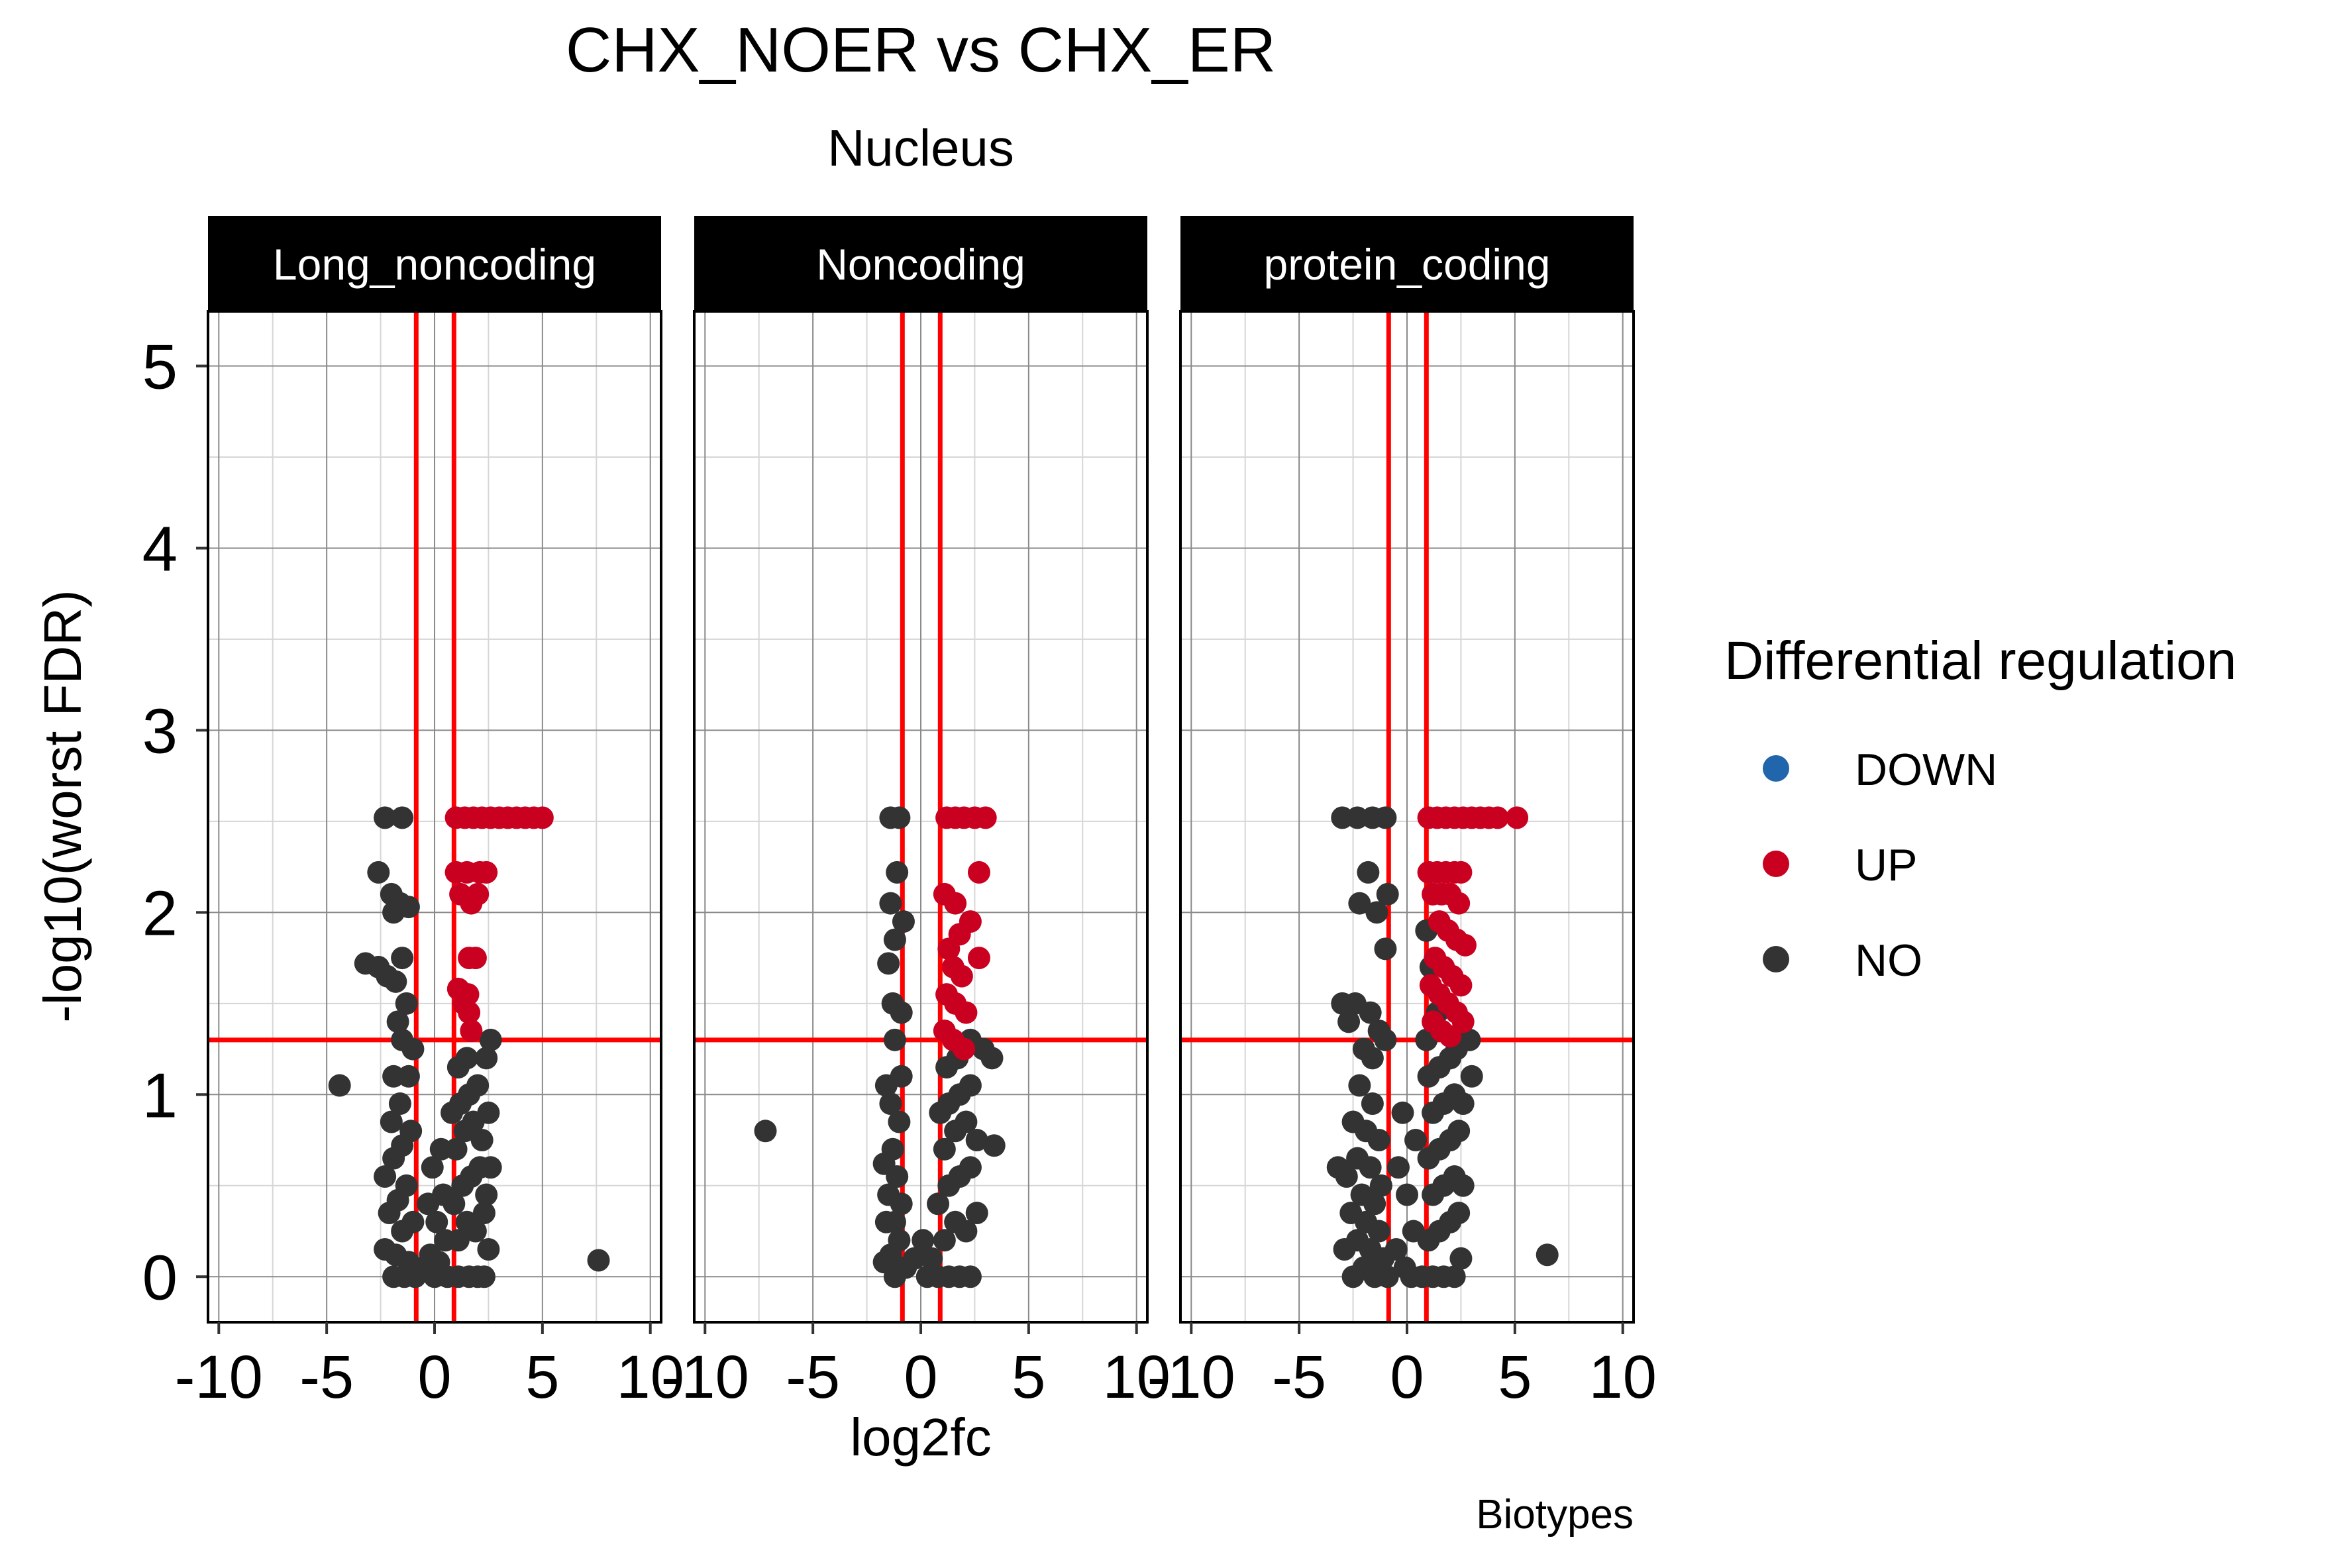 The image size is (2347, 1568). I want to click on chart-subtitle: Nucleus, so click(920, 148).